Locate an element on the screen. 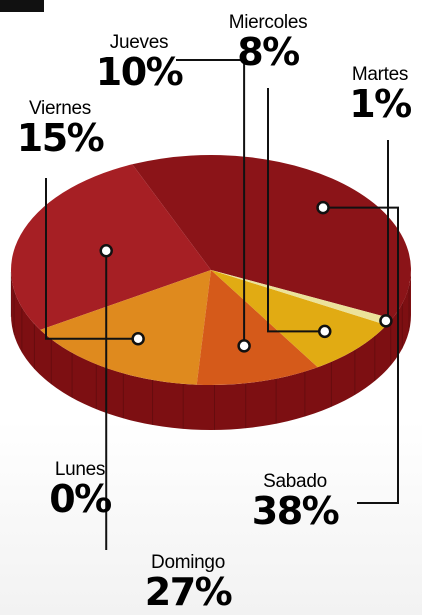  slice-jueves is located at coordinates (257, 328).